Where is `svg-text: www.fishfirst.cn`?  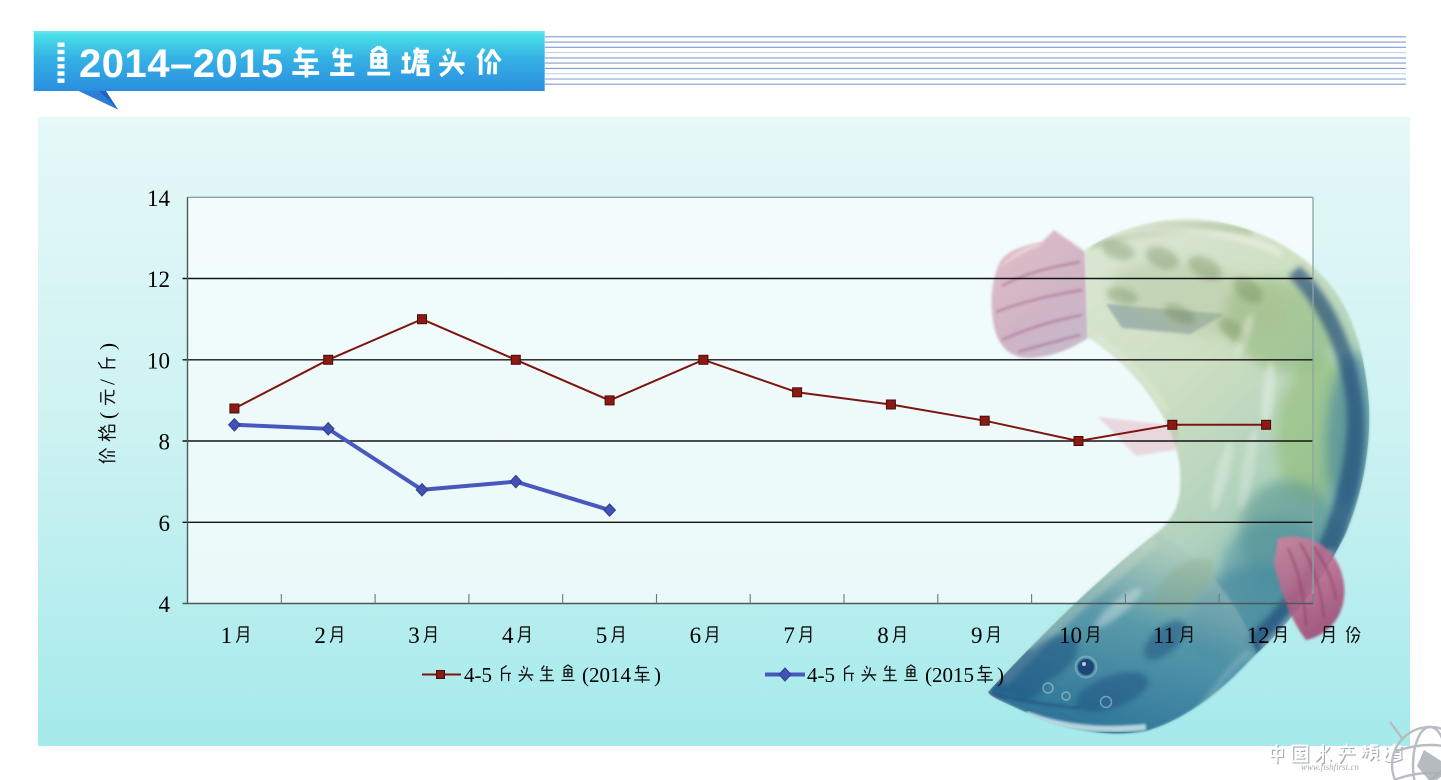 svg-text: www.fishfirst.cn is located at coordinates (1330, 767).